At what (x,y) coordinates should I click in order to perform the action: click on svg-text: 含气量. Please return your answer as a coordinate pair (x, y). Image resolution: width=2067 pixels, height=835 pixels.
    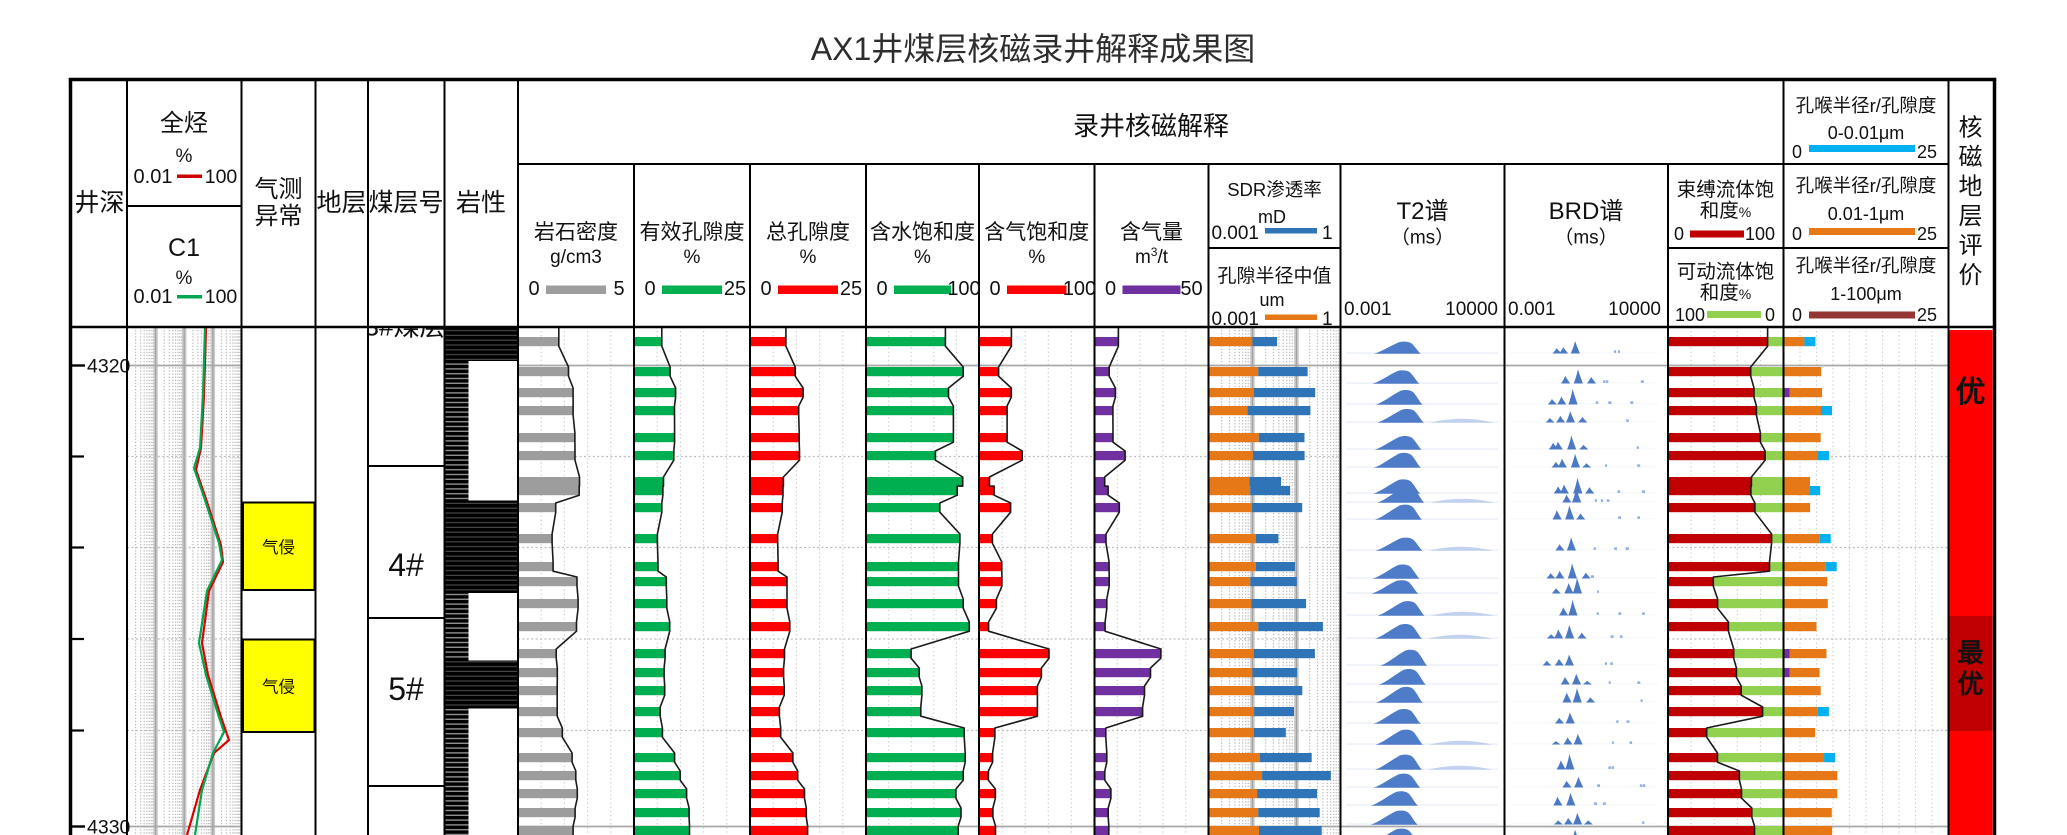
    Looking at the image, I should click on (1151, 232).